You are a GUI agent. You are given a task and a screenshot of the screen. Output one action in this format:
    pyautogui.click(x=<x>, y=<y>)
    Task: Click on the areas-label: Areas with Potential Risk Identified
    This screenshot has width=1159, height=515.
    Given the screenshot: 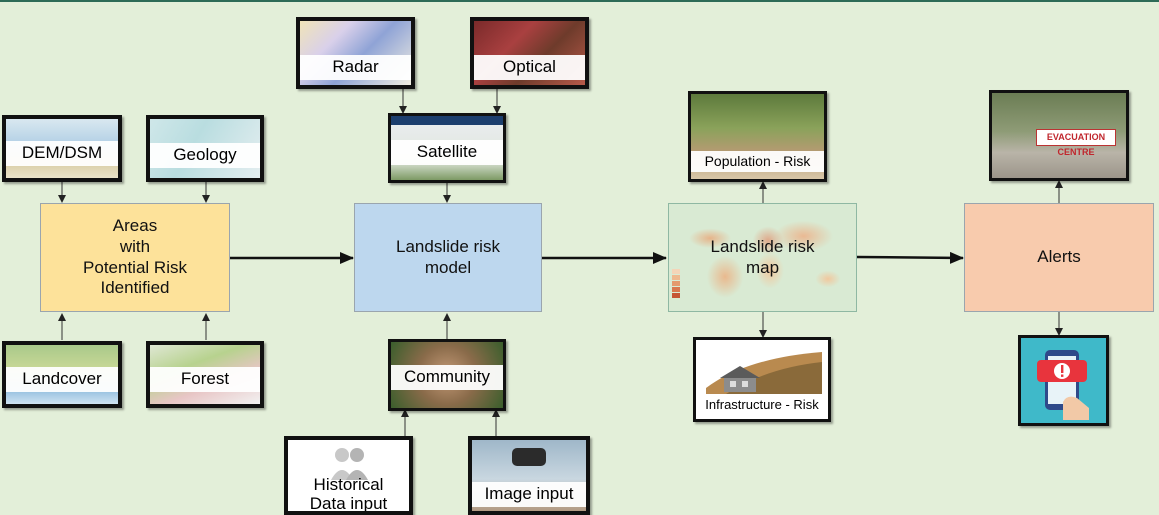 What is the action you would take?
    pyautogui.click(x=135, y=257)
    